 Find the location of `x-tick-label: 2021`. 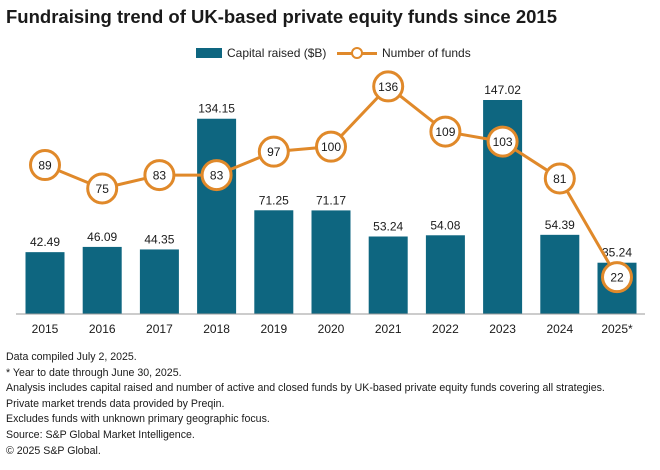

x-tick-label: 2021 is located at coordinates (388, 329).